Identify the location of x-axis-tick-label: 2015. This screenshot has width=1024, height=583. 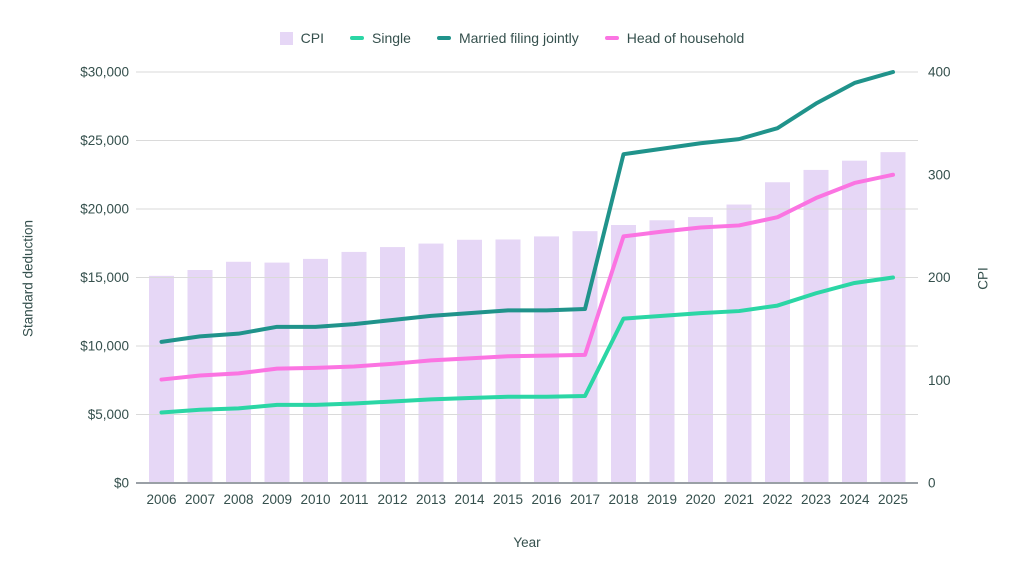
(508, 499).